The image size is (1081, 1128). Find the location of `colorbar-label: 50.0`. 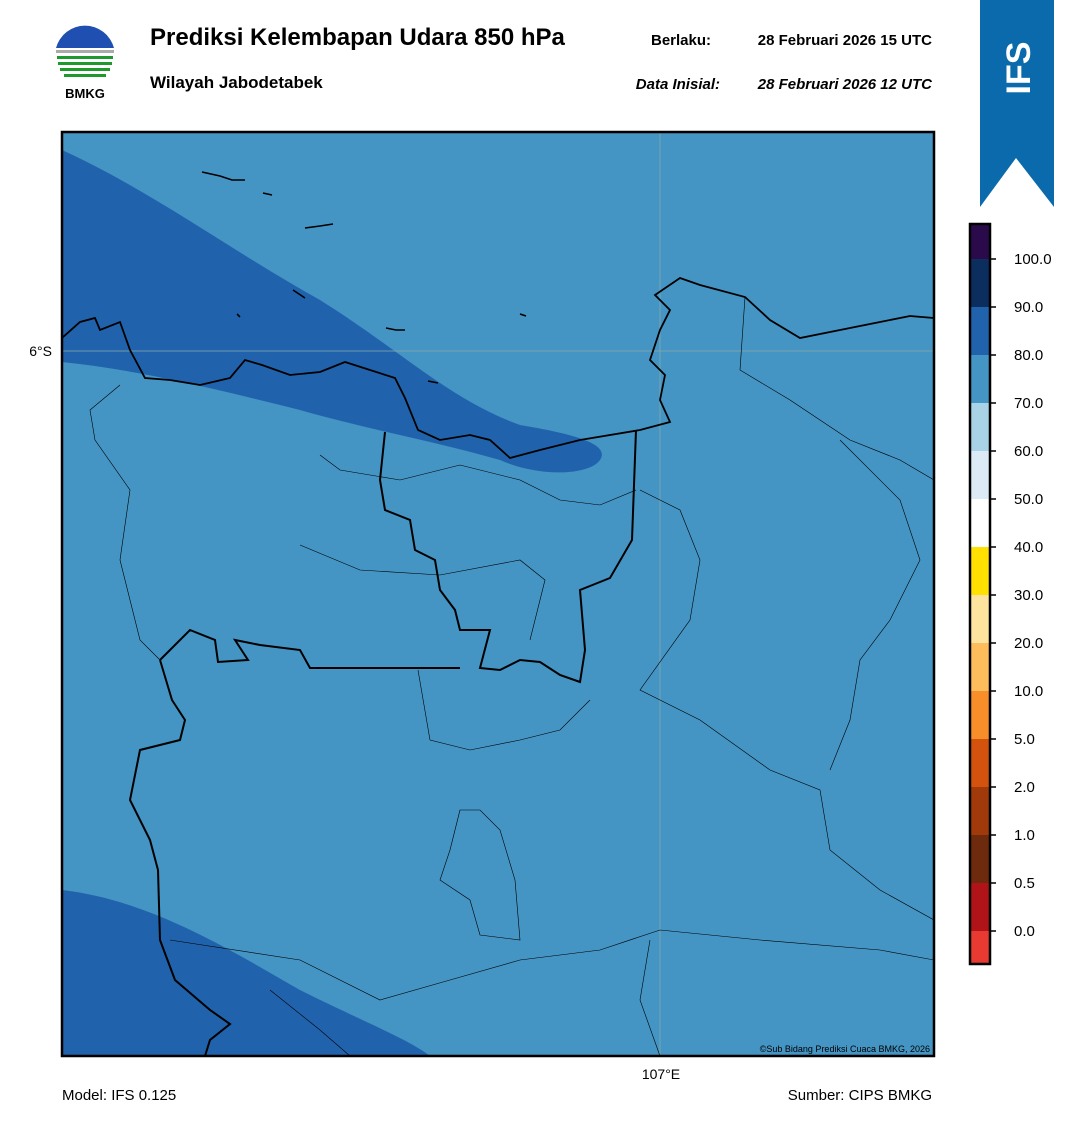

colorbar-label: 50.0 is located at coordinates (1028, 499).